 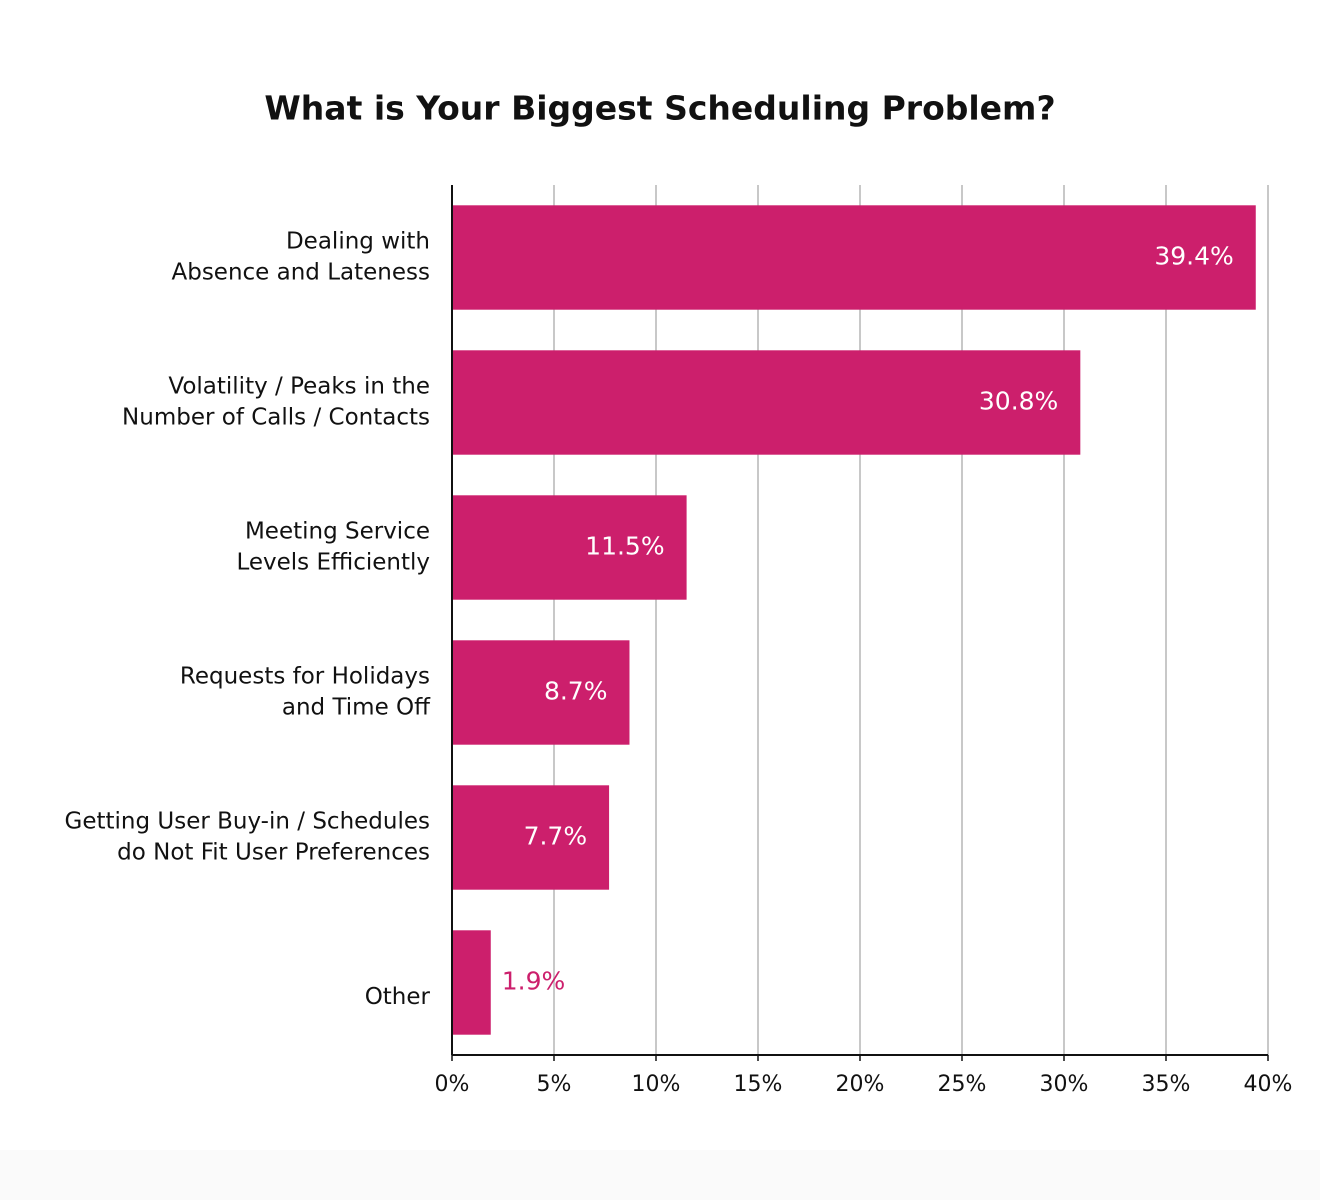 What do you see at coordinates (1268, 1084) in the screenshot?
I see `x-tick-label: 40%` at bounding box center [1268, 1084].